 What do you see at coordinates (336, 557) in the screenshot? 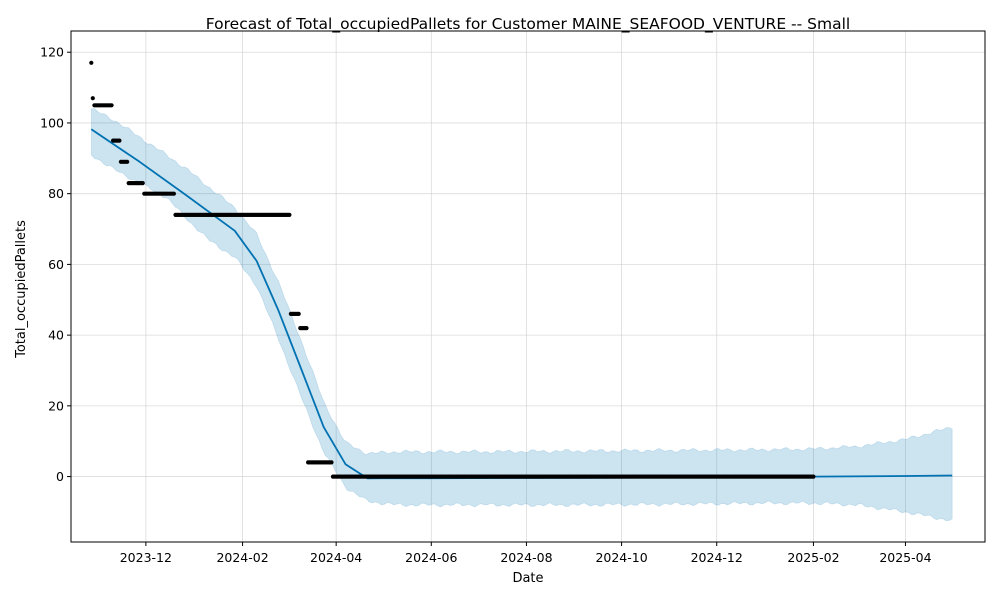
I see `x-tick-label: 2024-04` at bounding box center [336, 557].